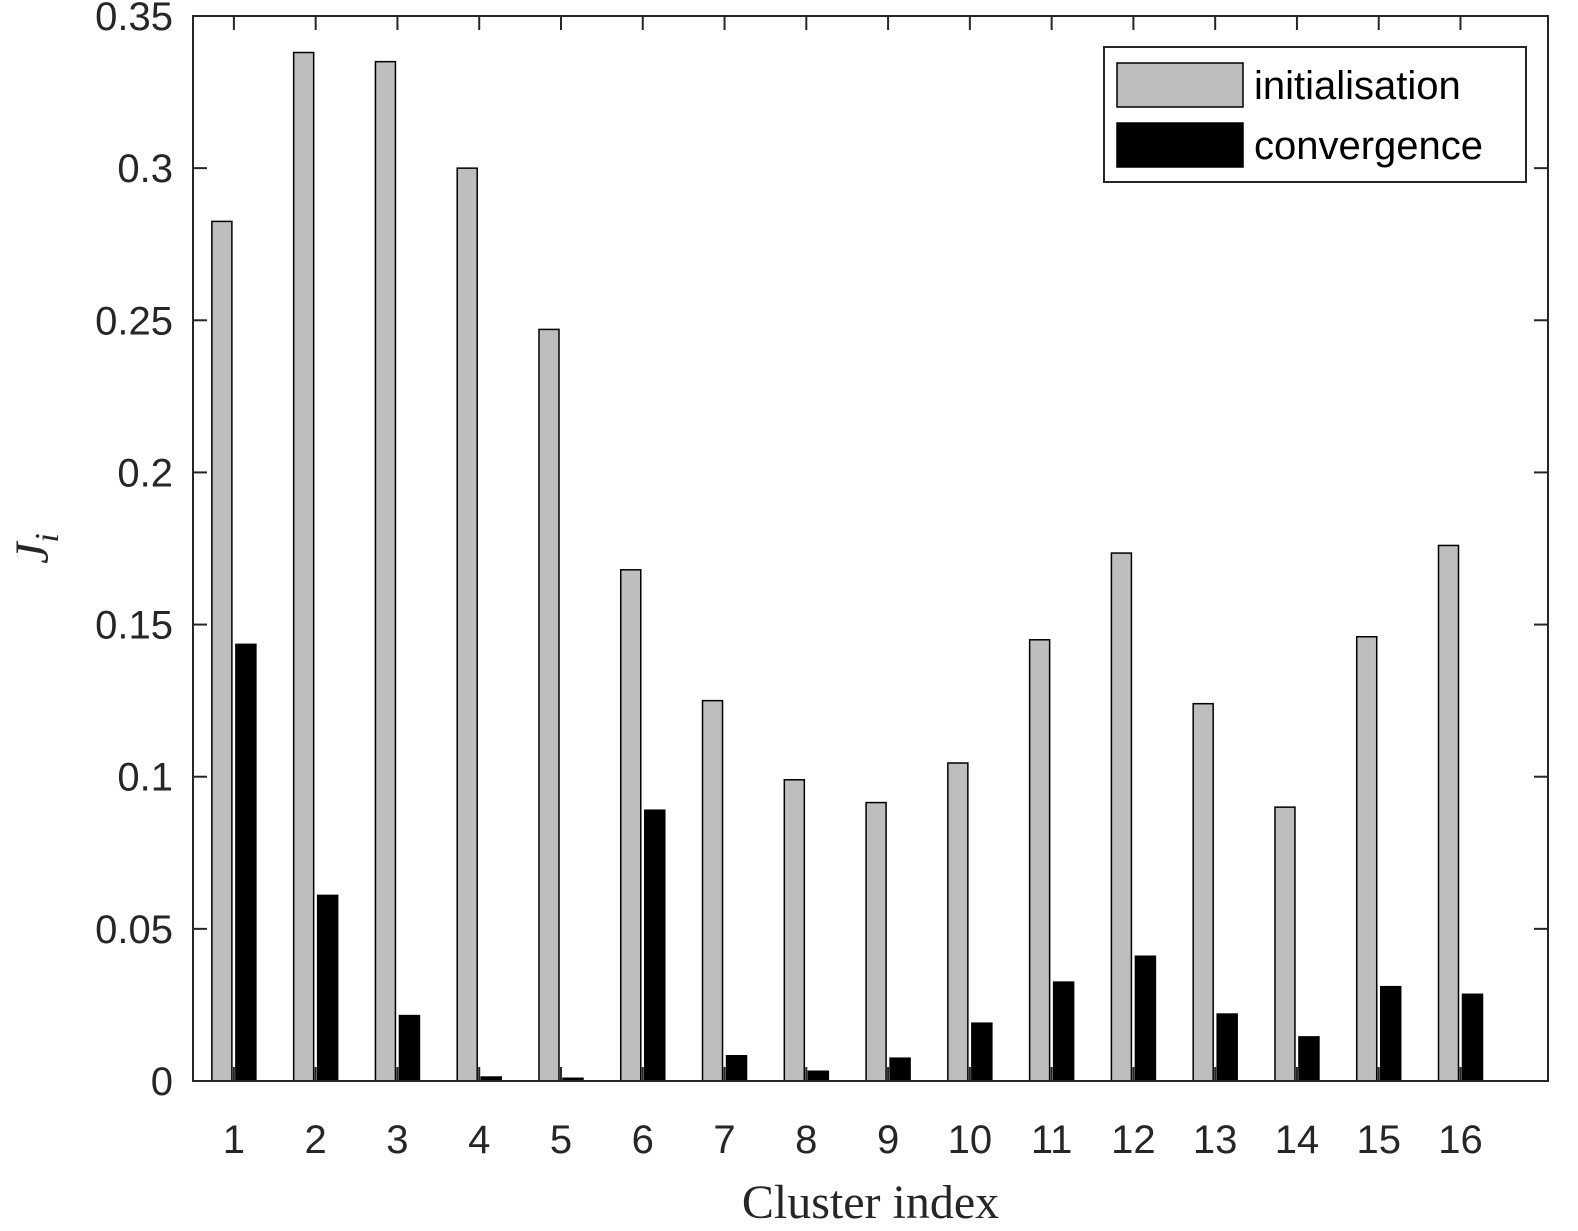 Image resolution: width=1578 pixels, height=1231 pixels. Describe the element at coordinates (145, 778) in the screenshot. I see `y-tick-label-2: 0.1` at that location.